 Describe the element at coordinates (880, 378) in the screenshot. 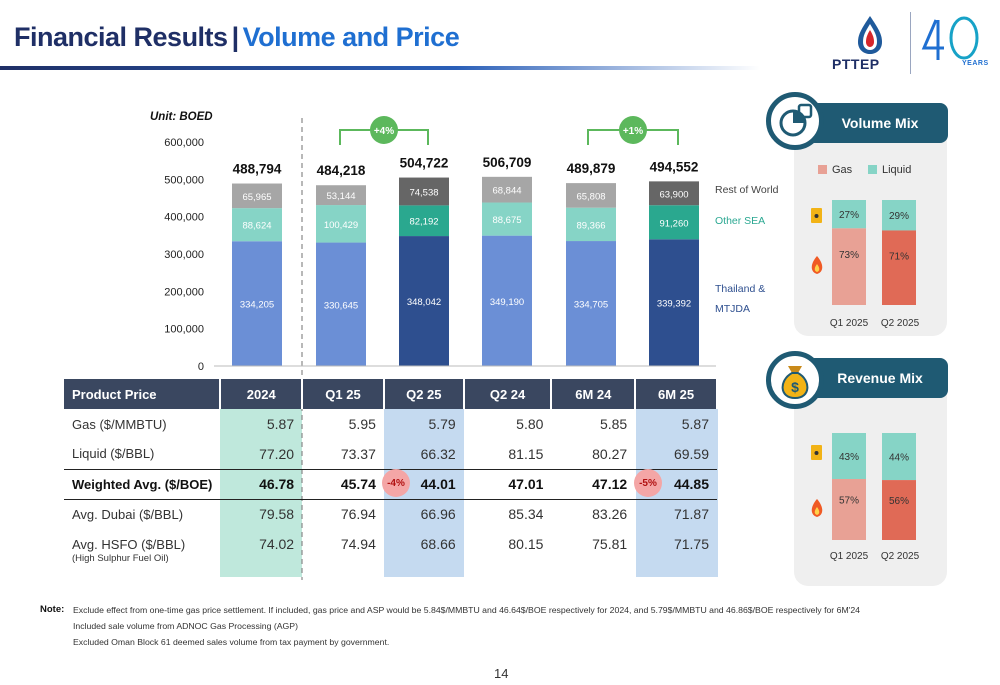

I see `revenue-mix-header: Revenue Mix` at that location.